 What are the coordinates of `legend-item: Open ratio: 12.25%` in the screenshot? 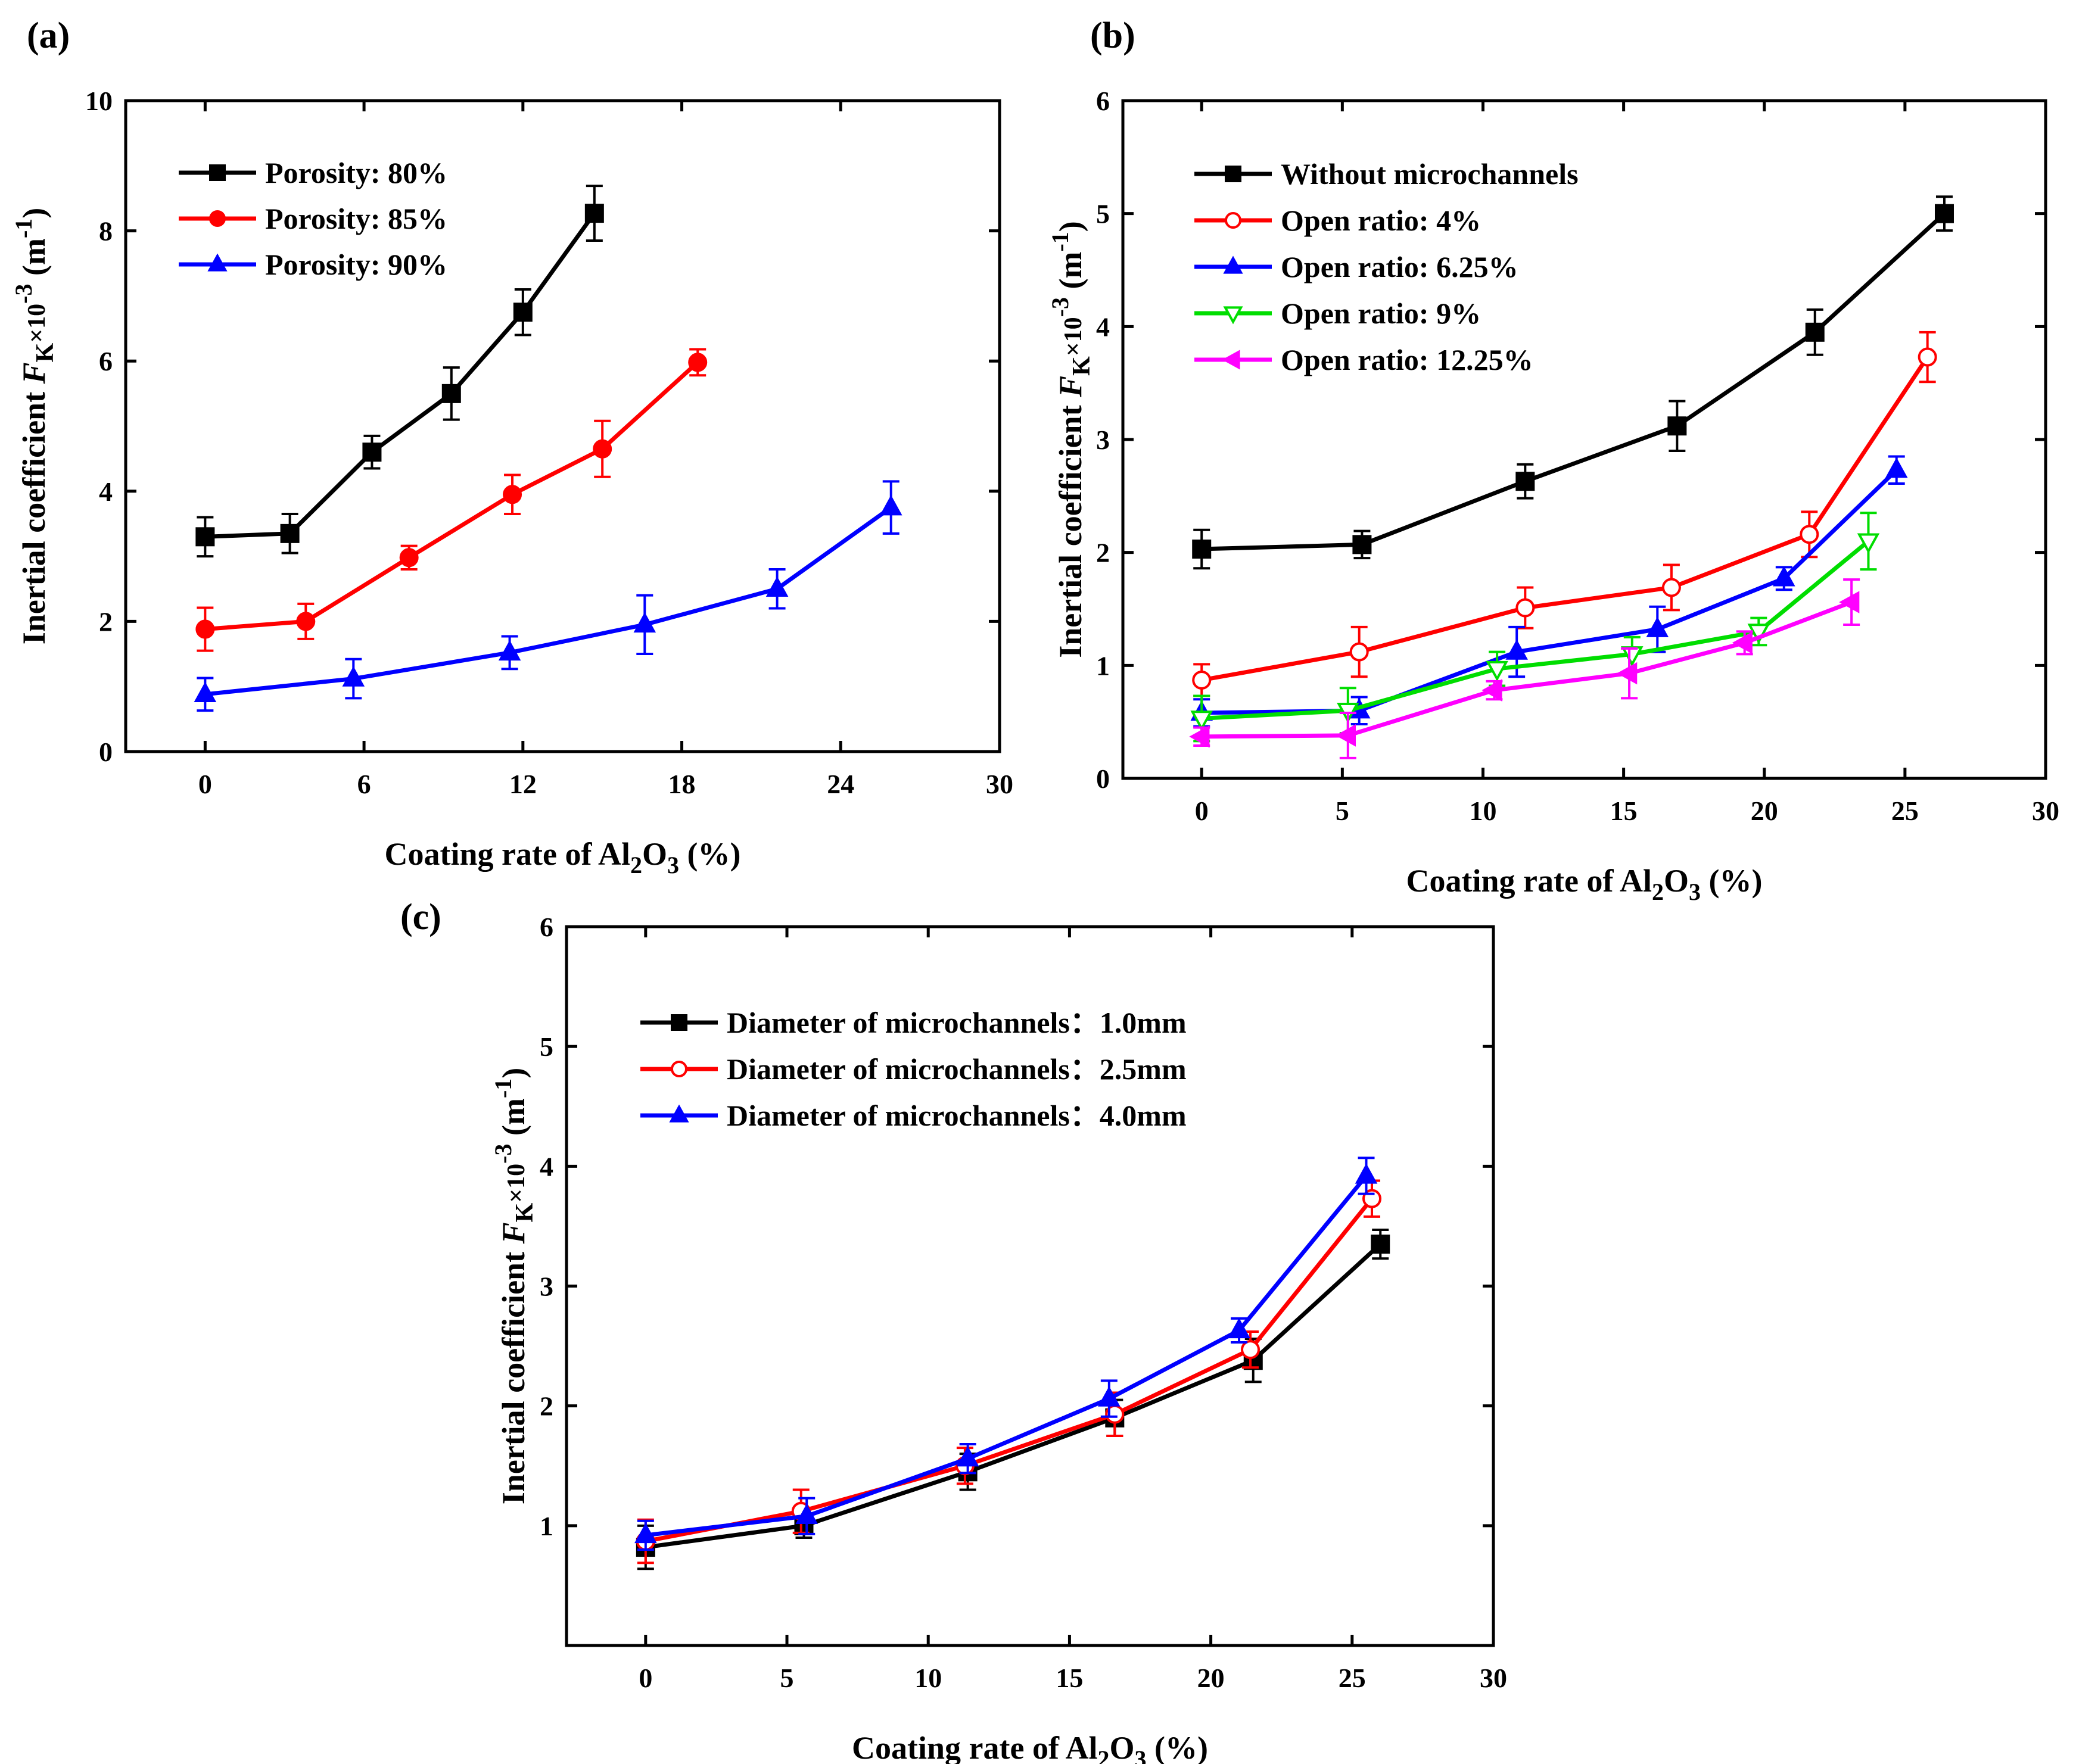 It's located at (1363, 359).